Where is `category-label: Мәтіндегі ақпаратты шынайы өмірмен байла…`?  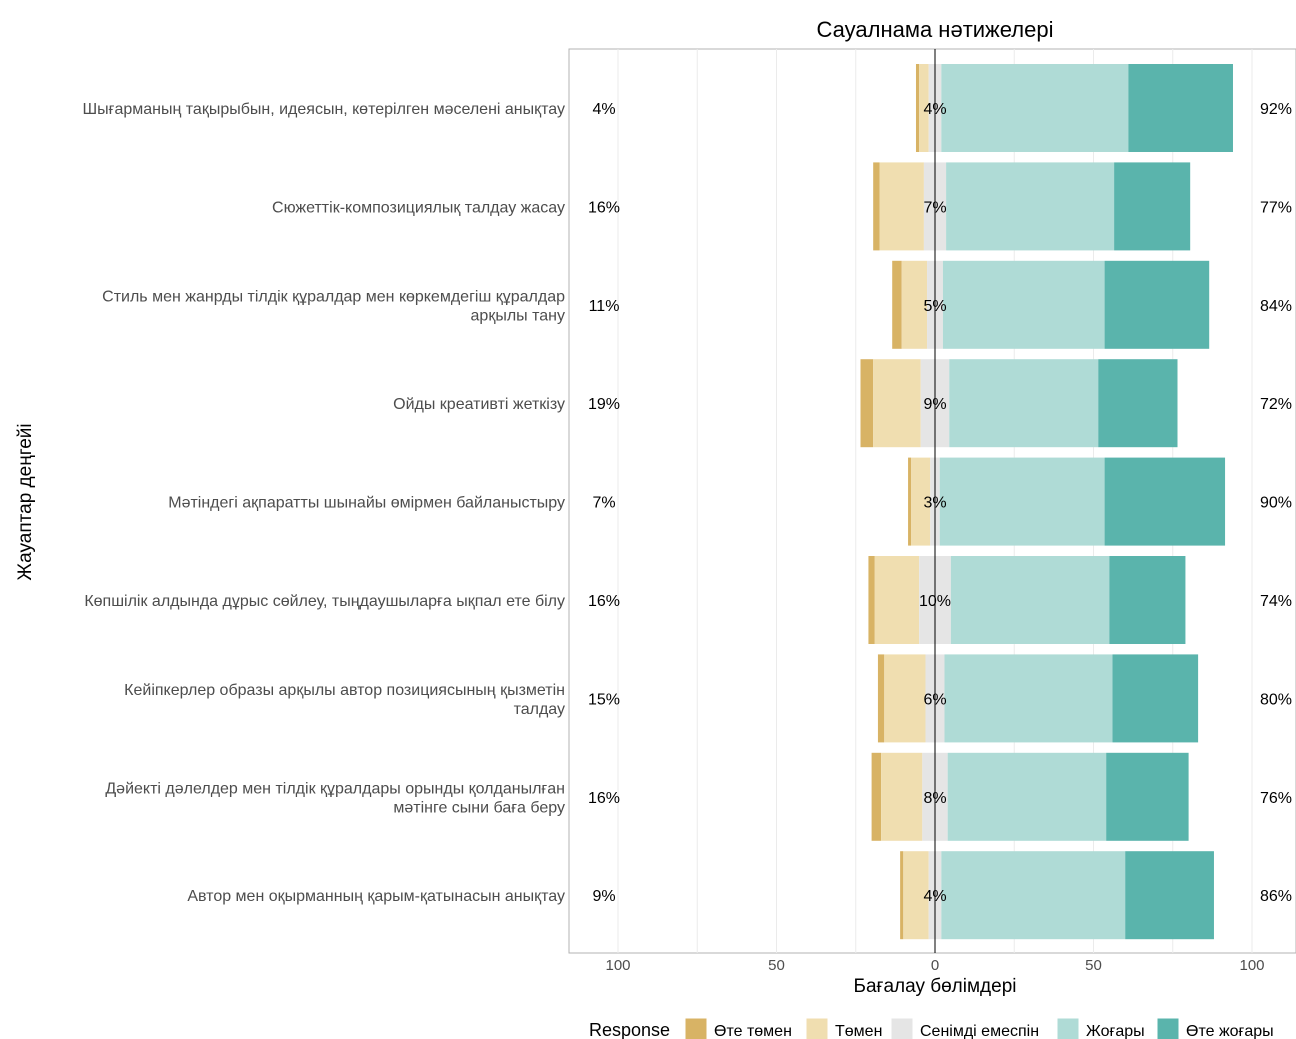
category-label: Мәтіндегі ақпаратты шынайы өмірмен байла… is located at coordinates (366, 503).